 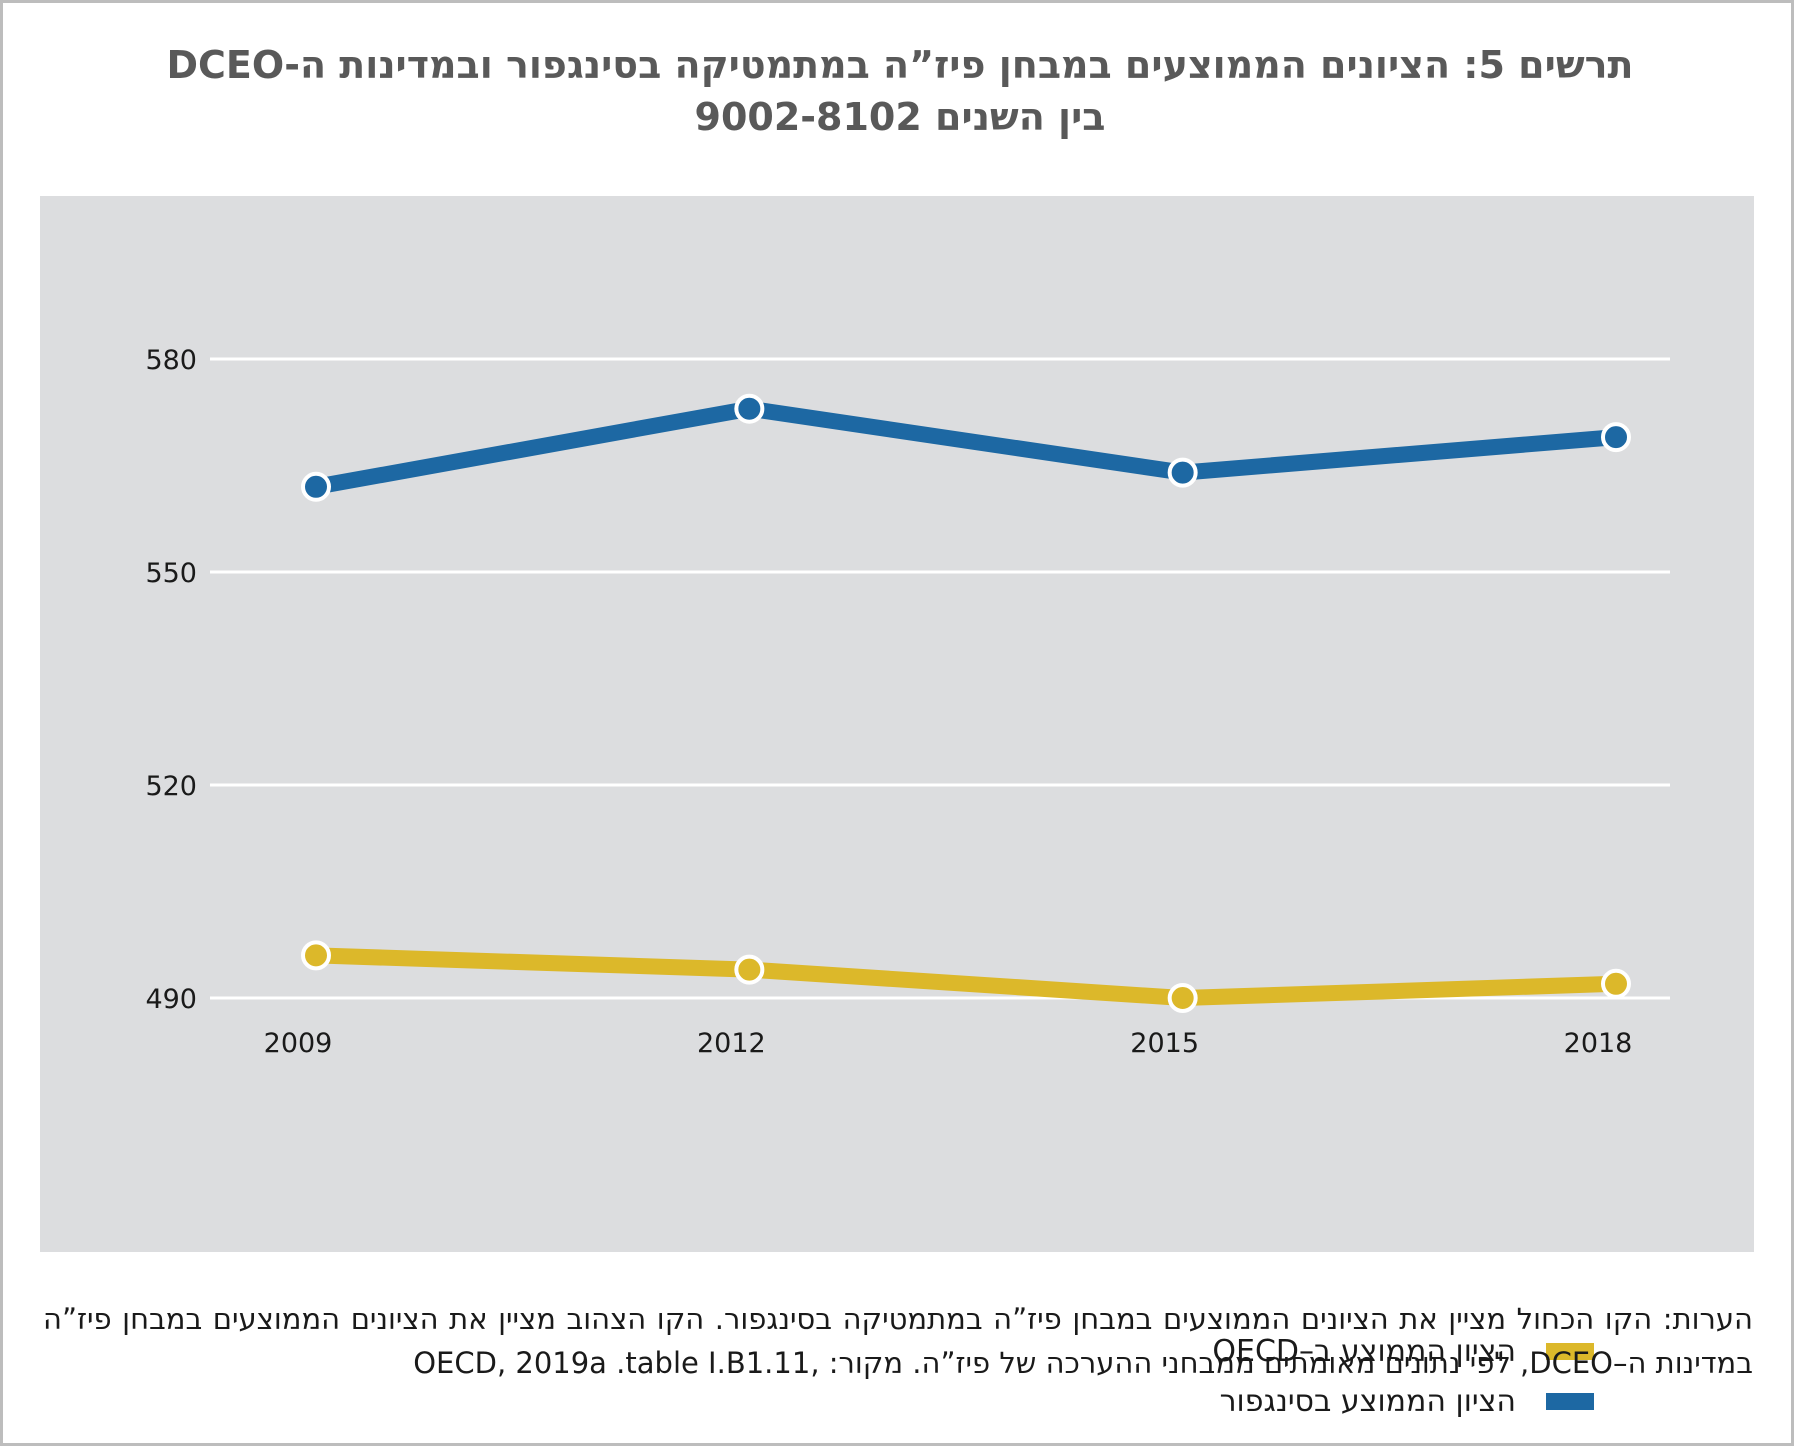 I want to click on x-tick-label-2012: 2012, so click(x=731, y=1043).